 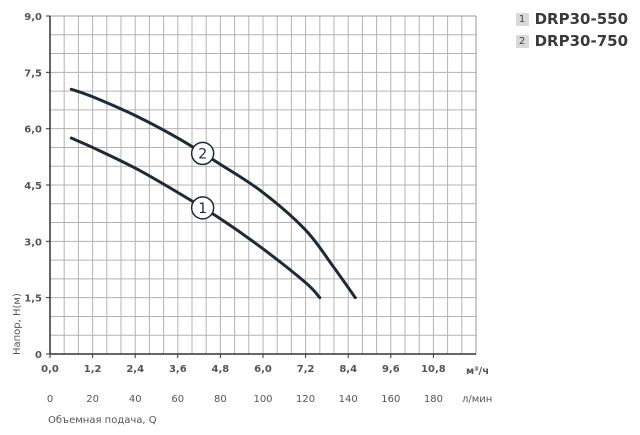 What do you see at coordinates (220, 399) in the screenshot?
I see `x-tick-label-secondary: 80` at bounding box center [220, 399].